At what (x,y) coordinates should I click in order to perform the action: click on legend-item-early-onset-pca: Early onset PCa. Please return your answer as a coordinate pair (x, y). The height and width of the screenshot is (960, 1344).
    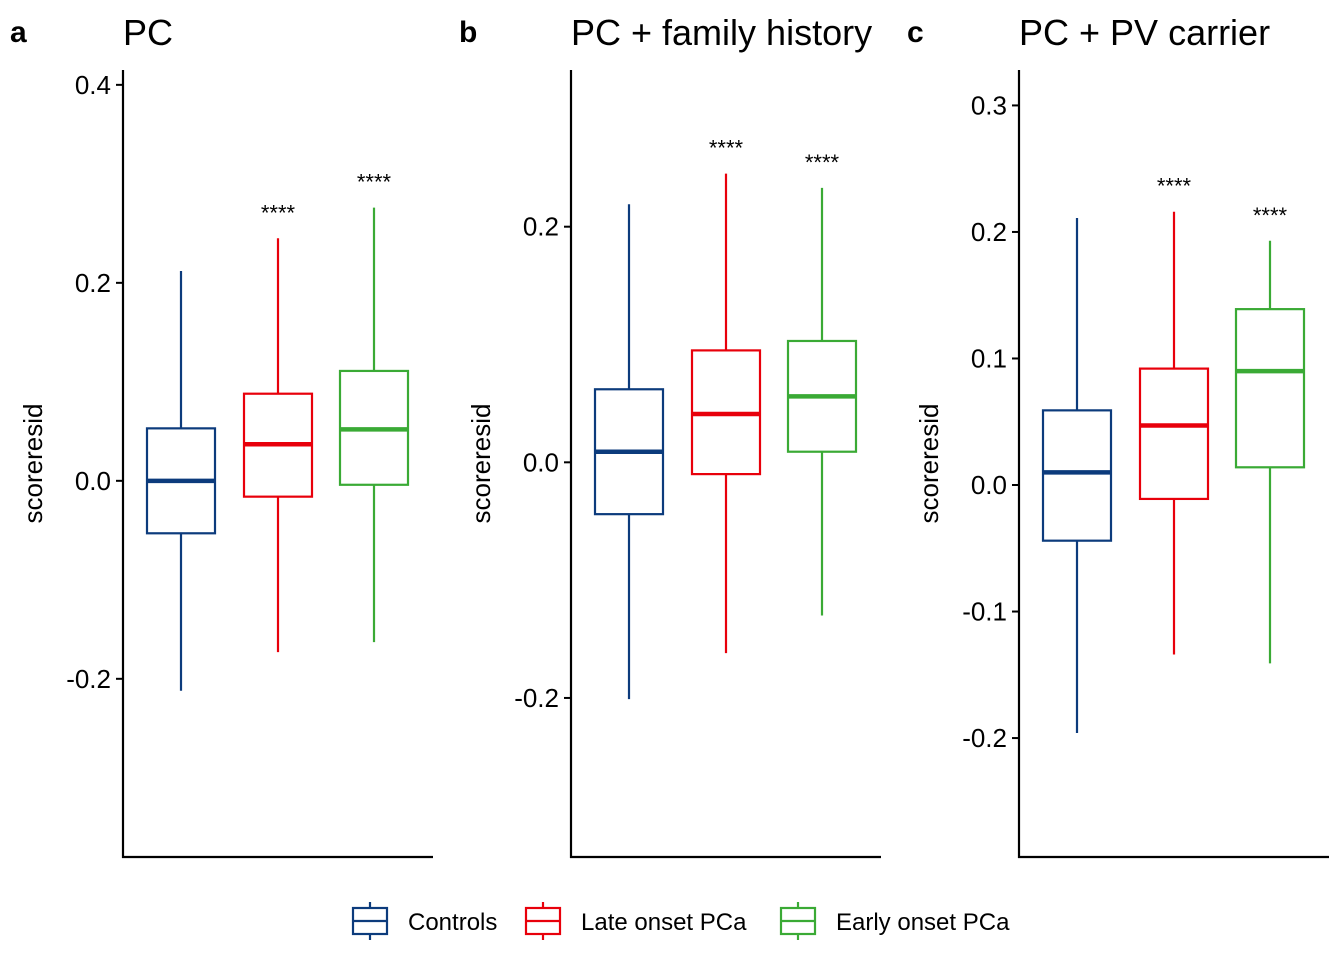
    Looking at the image, I should click on (894, 921).